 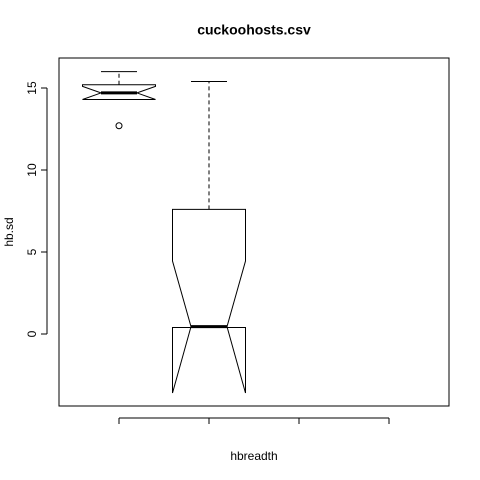 What do you see at coordinates (32, 88) in the screenshot?
I see `y-tick-label: 15` at bounding box center [32, 88].